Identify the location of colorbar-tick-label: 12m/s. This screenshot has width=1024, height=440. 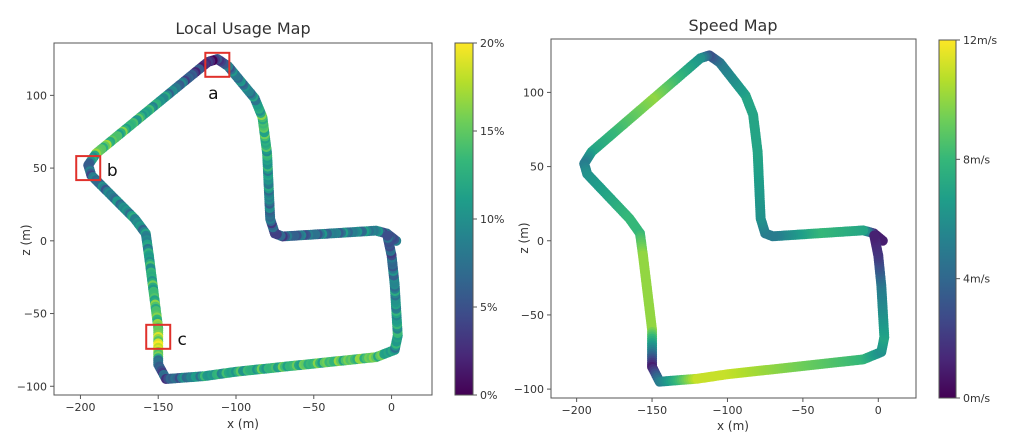
(980, 40).